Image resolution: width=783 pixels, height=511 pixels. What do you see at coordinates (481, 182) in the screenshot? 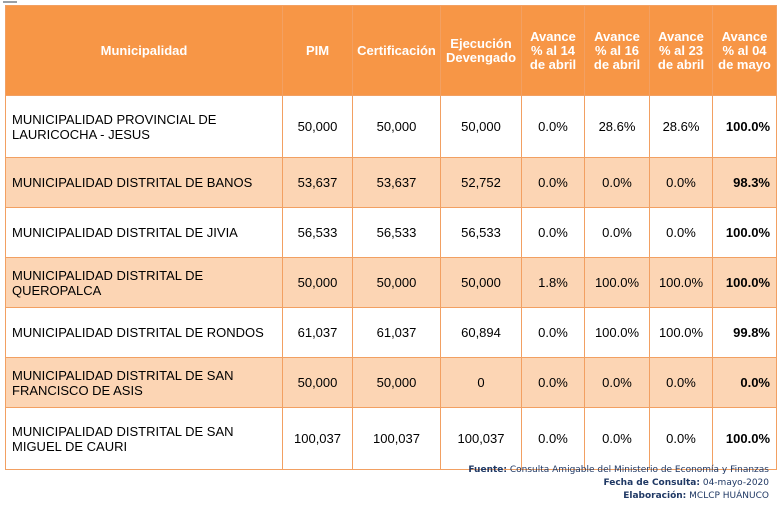
I see `cell-devengado: 52,752` at bounding box center [481, 182].